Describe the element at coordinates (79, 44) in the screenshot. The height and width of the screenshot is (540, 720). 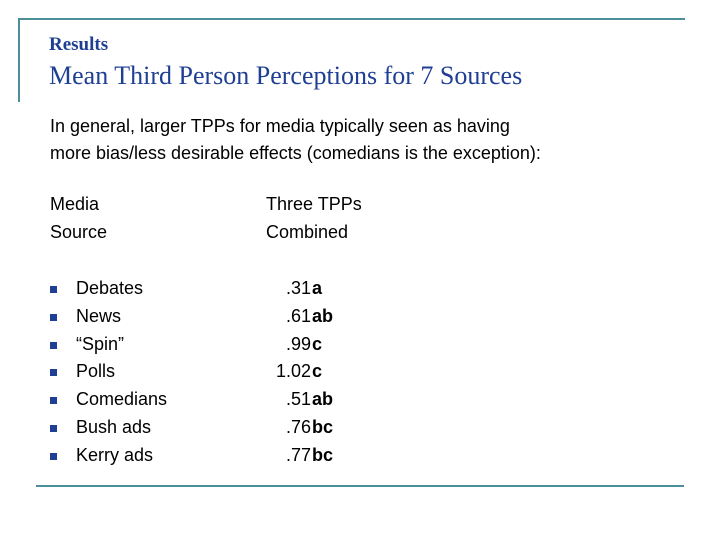
I see `slide-title-small: Results` at that location.